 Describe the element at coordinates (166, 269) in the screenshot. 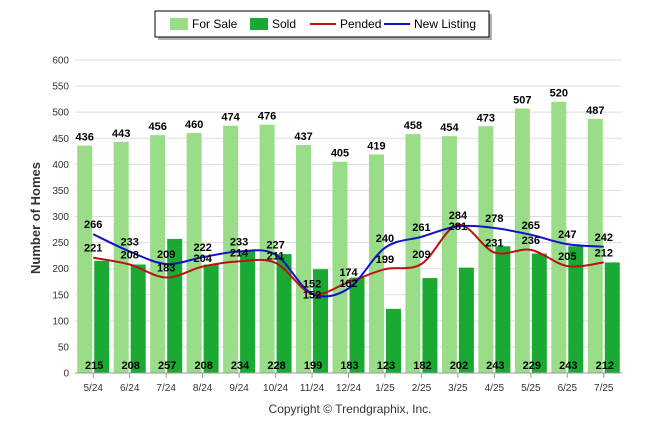

I see `label-pended: 183` at that location.